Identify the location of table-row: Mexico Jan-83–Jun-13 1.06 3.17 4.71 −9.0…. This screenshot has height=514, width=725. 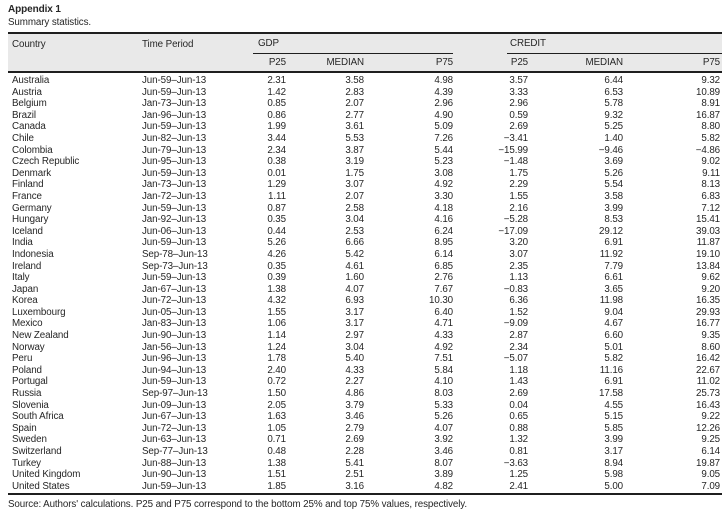
(365, 324).